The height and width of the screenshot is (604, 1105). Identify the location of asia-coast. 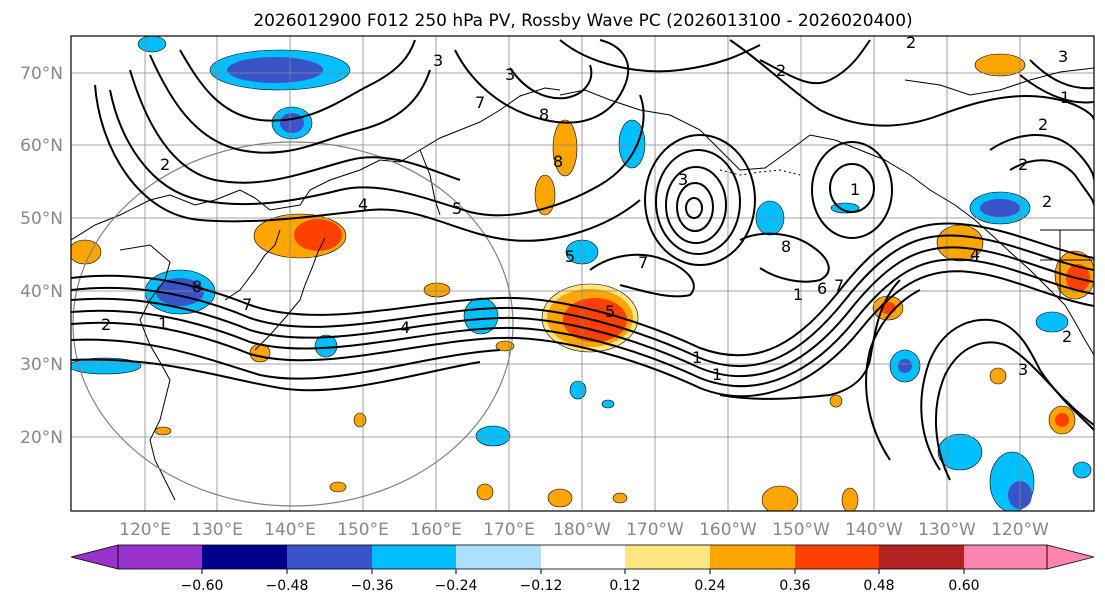
(316, 164).